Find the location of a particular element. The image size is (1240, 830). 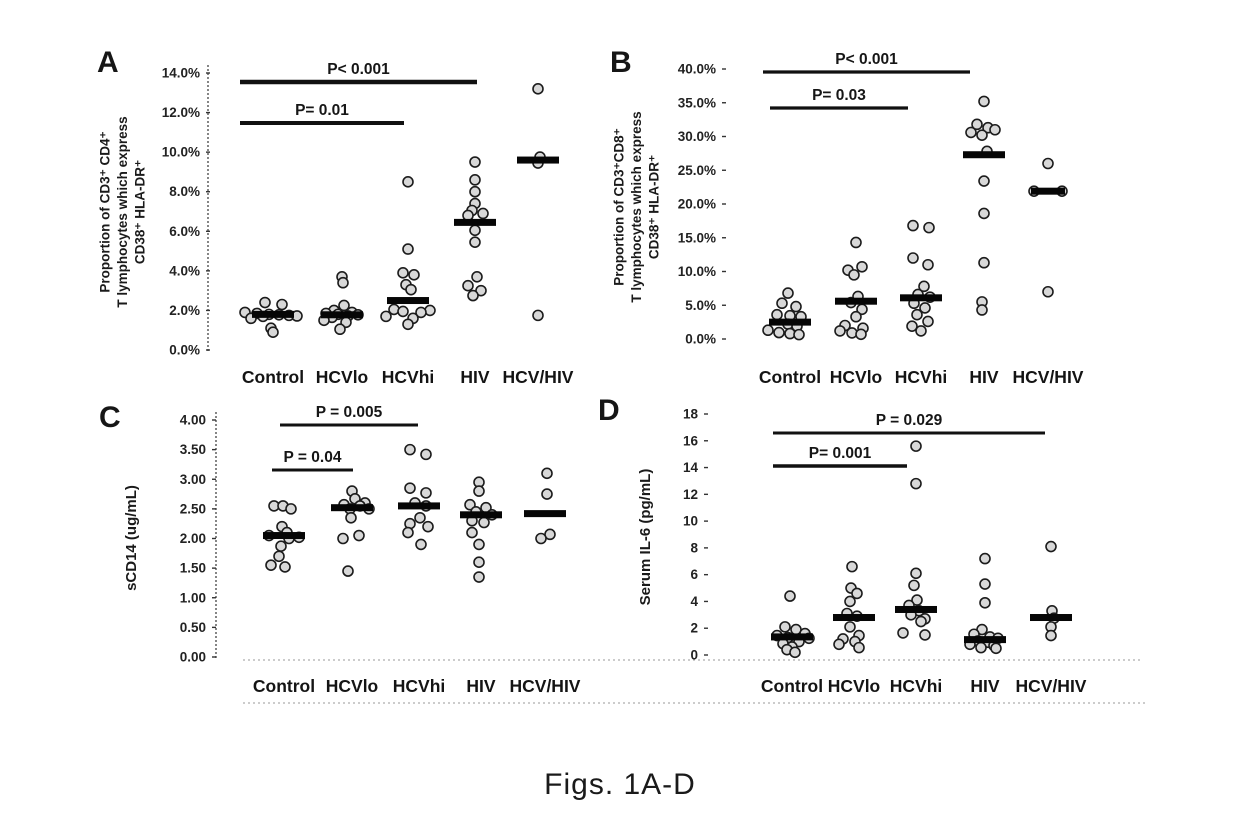

y-tick-label: 1.00 is located at coordinates (193, 597).